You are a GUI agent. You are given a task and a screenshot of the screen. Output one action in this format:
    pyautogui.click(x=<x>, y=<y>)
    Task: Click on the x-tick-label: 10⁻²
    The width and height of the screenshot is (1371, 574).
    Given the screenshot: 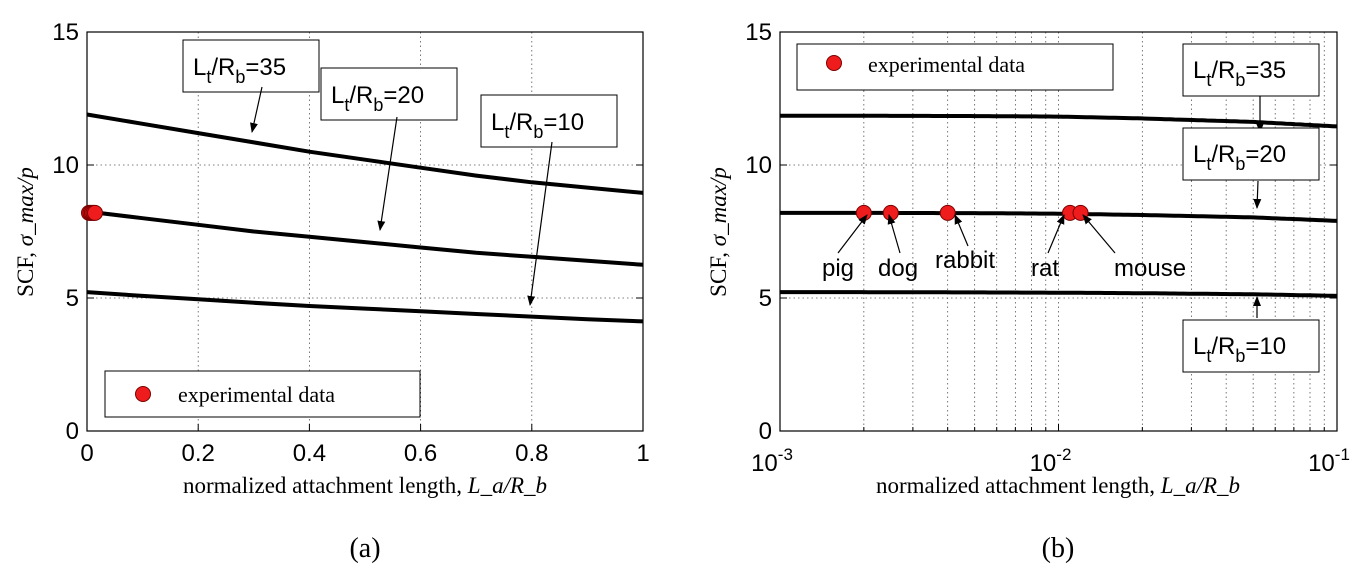 What is the action you would take?
    pyautogui.click(x=1051, y=461)
    